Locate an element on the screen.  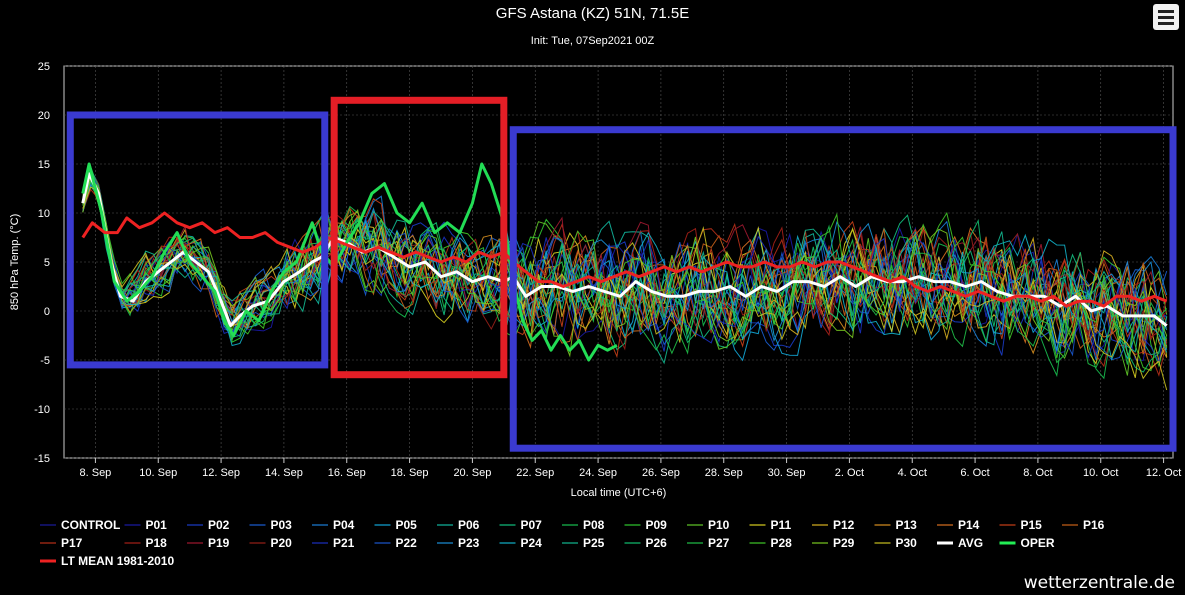
legend-item-p19: P19 is located at coordinates (219, 543).